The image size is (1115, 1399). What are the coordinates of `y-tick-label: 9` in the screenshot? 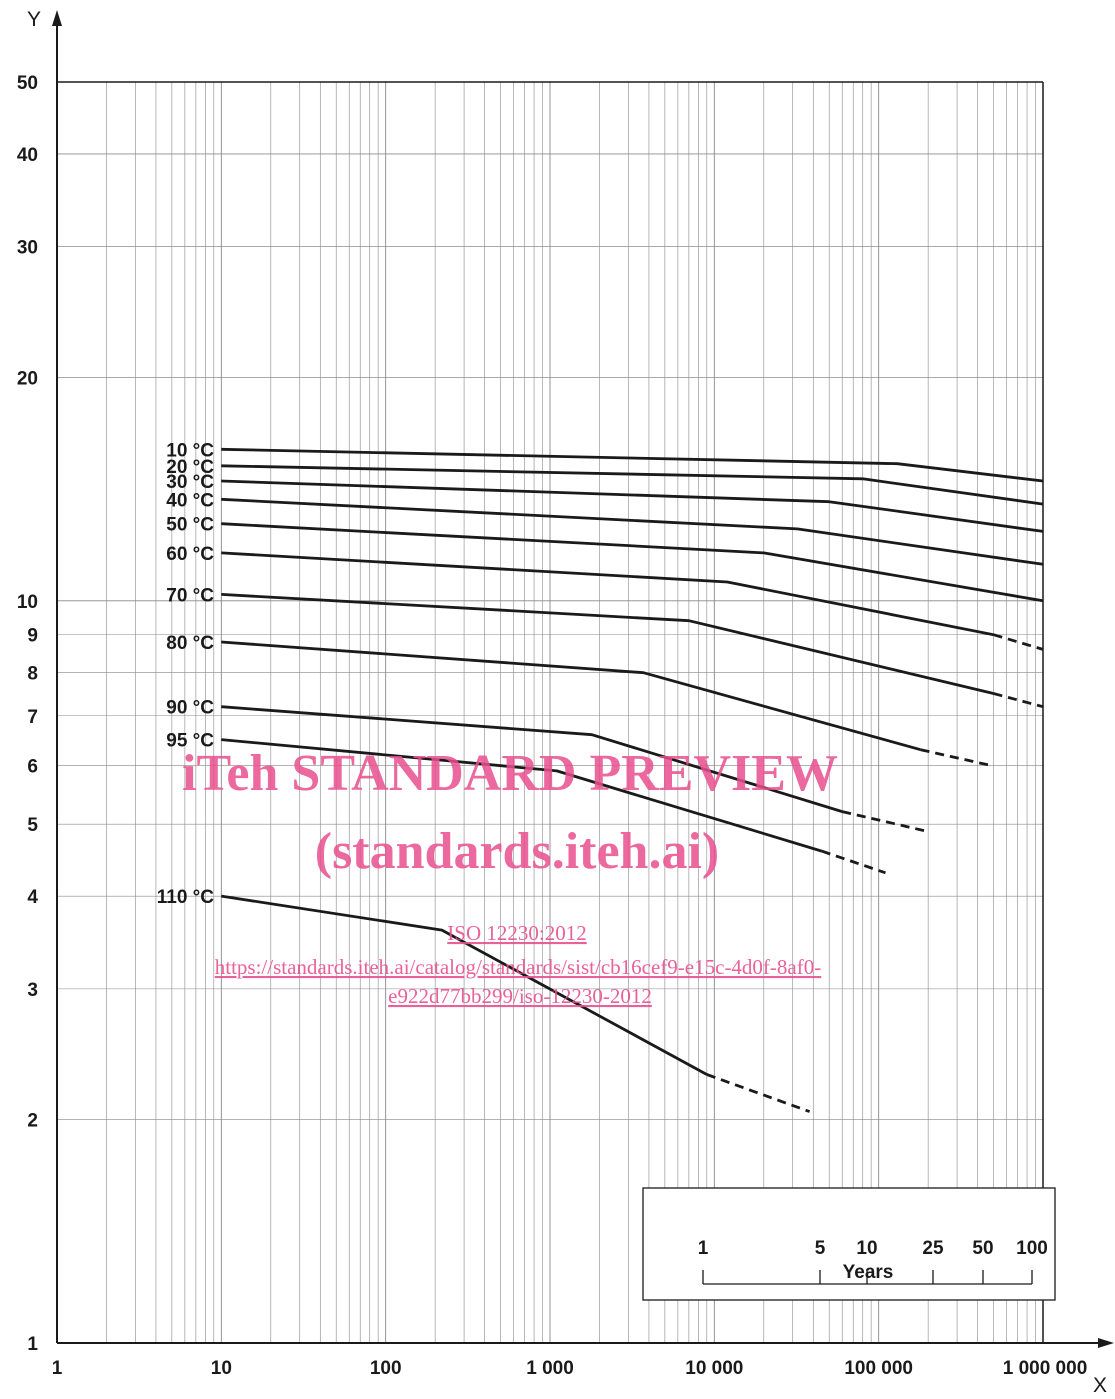 It's located at (32, 636).